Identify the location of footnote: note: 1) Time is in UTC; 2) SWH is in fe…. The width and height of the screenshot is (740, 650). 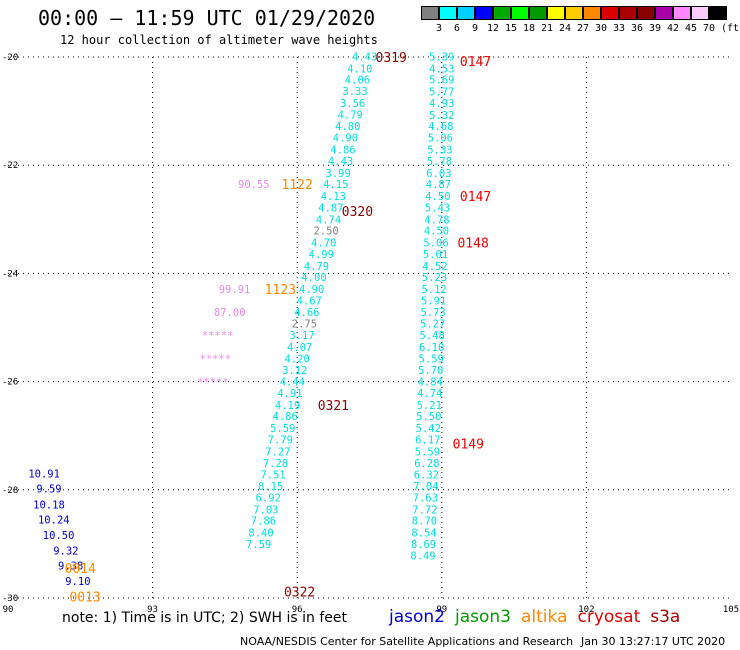
(205, 618).